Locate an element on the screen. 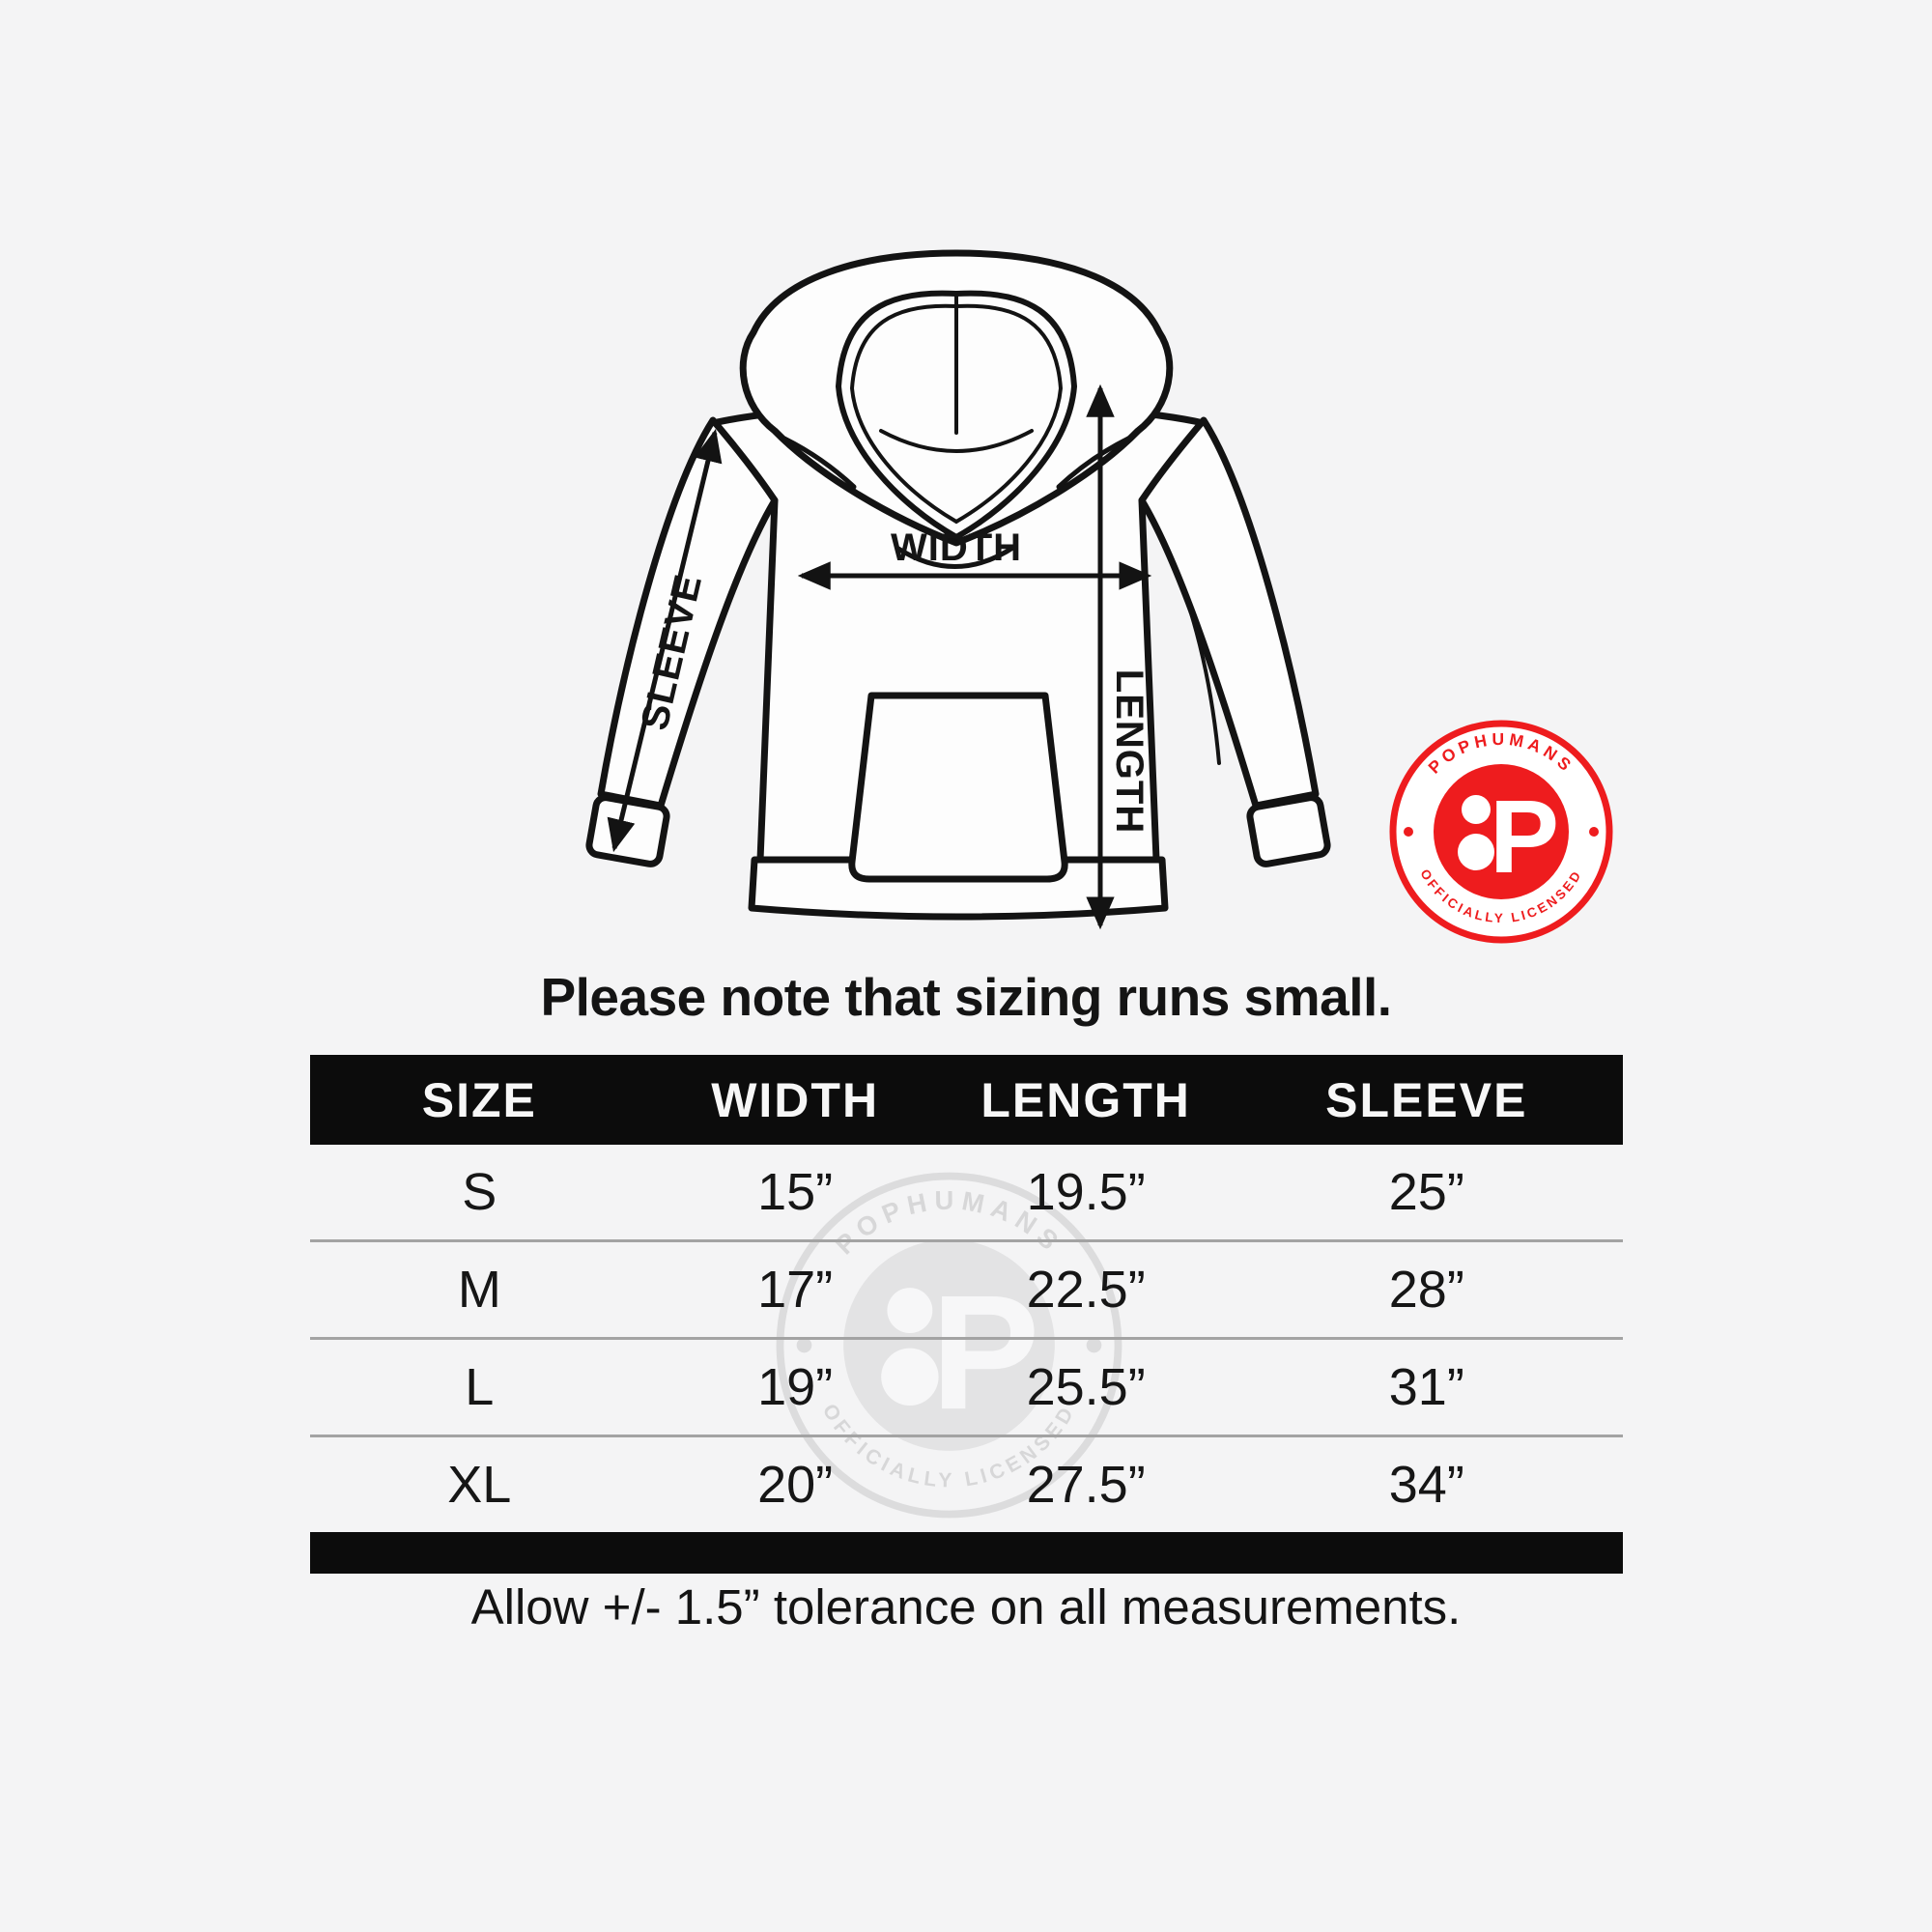 This screenshot has width=1932, height=1932. table-row-s: S 15” 19.5” 25” is located at coordinates (966, 1192).